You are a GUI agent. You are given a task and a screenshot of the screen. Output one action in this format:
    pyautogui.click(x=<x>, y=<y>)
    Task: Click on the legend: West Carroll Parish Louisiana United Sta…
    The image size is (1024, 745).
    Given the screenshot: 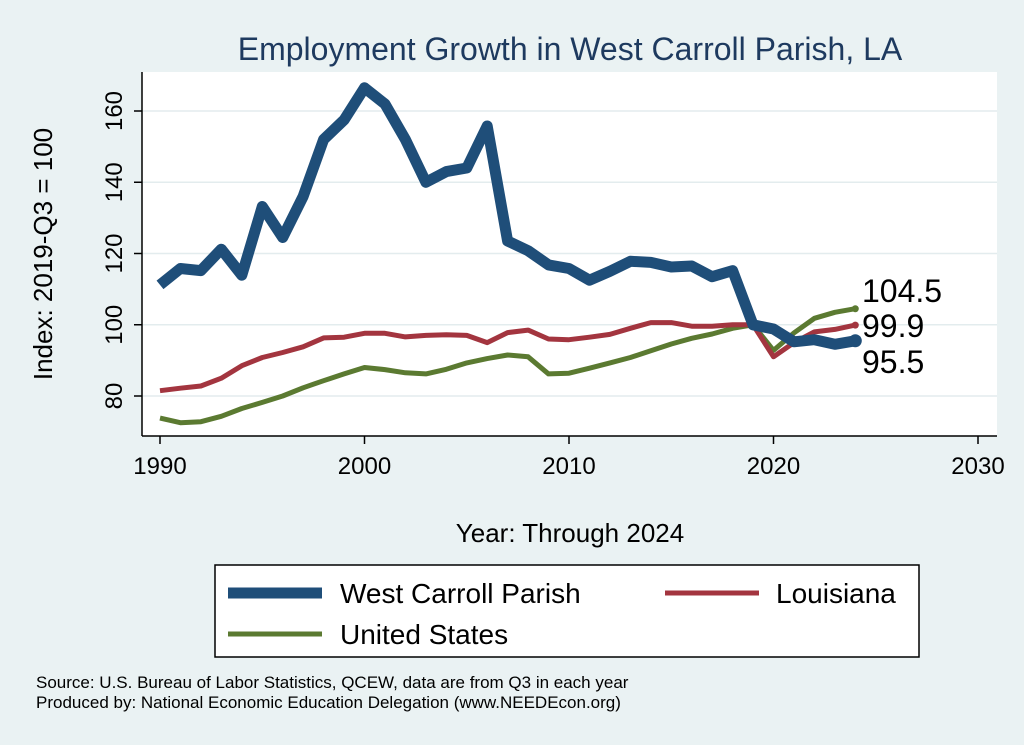 What is the action you would take?
    pyautogui.click(x=567, y=611)
    